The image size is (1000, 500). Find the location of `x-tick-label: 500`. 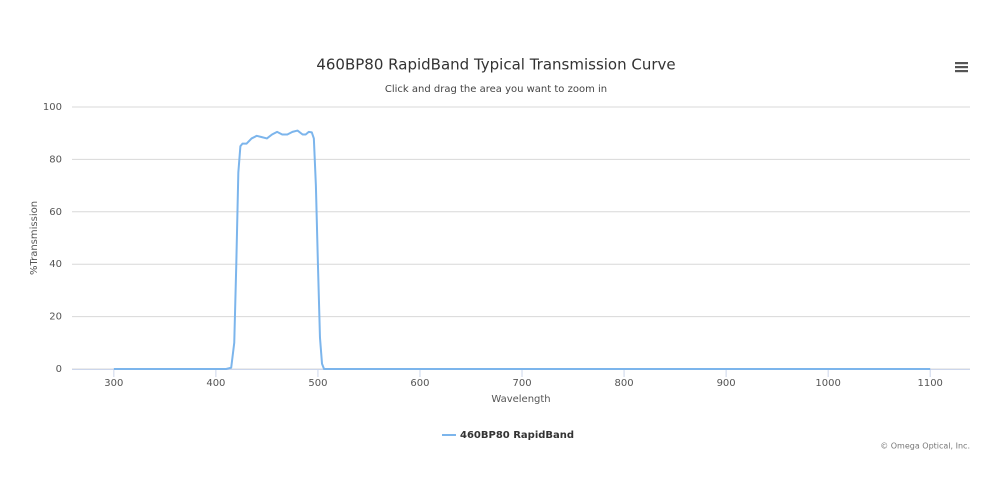

x-tick-label: 500 is located at coordinates (317, 383).